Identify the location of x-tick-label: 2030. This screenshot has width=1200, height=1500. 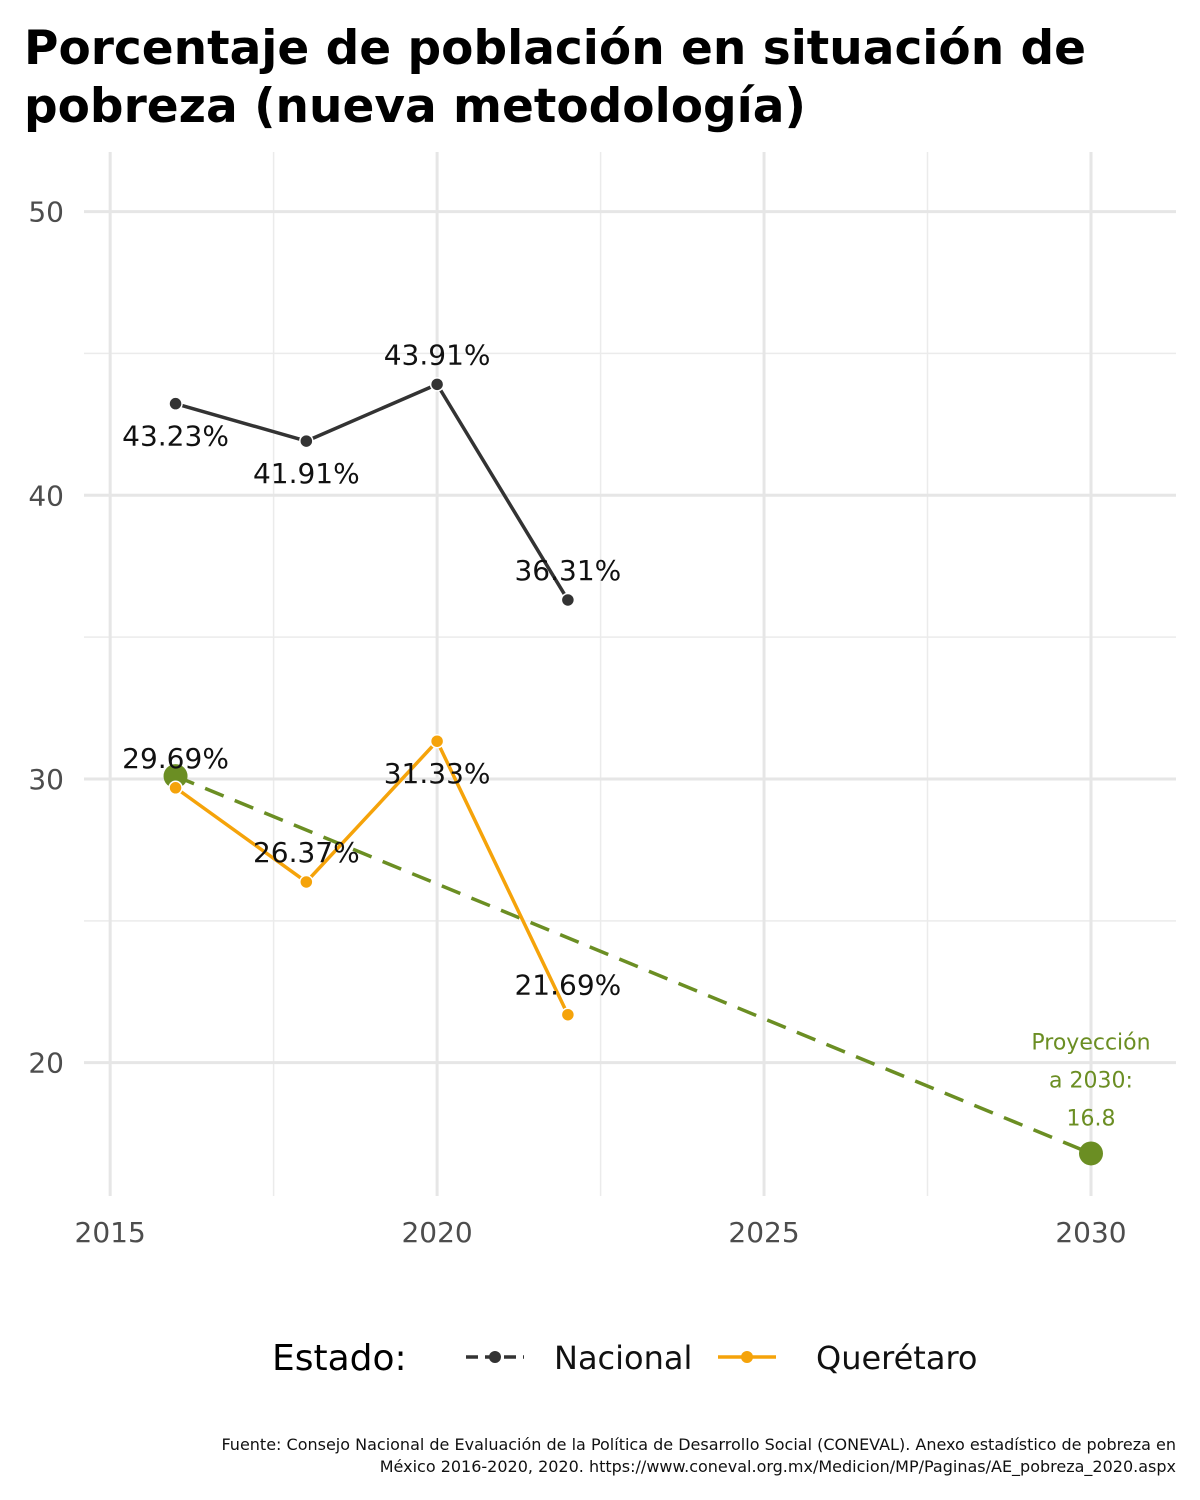
(1090, 1232).